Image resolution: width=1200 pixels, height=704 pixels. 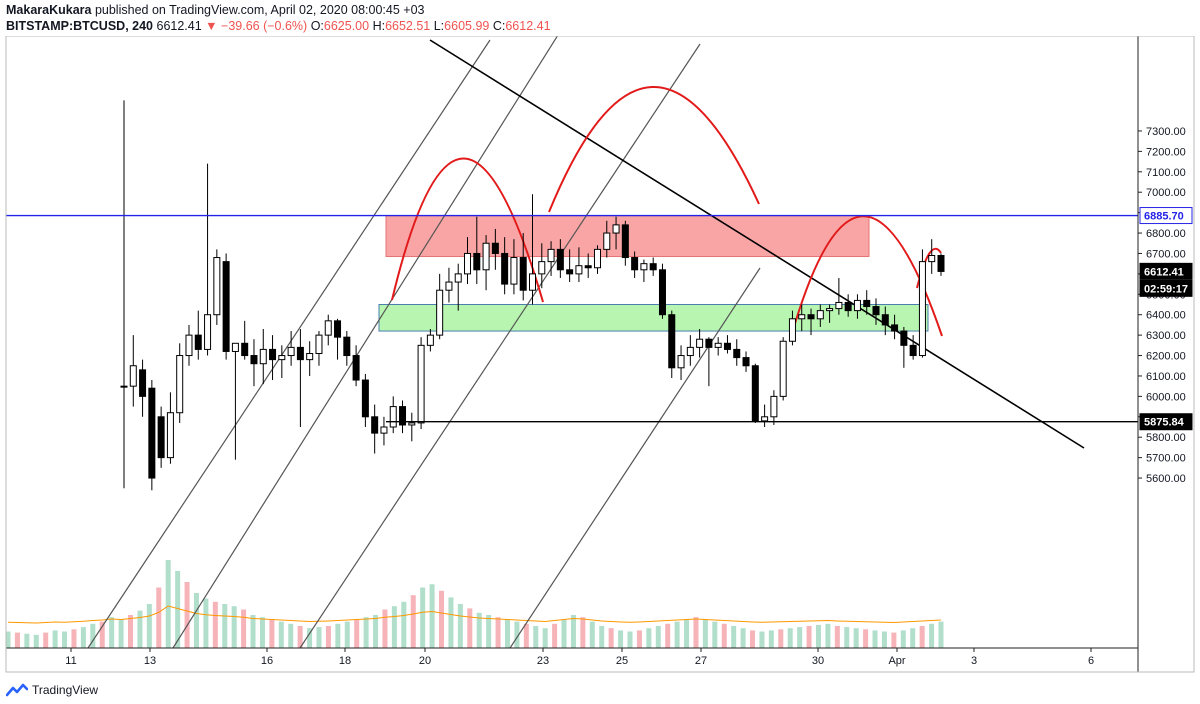 What do you see at coordinates (379, 26) in the screenshot?
I see `high-label: H:` at bounding box center [379, 26].